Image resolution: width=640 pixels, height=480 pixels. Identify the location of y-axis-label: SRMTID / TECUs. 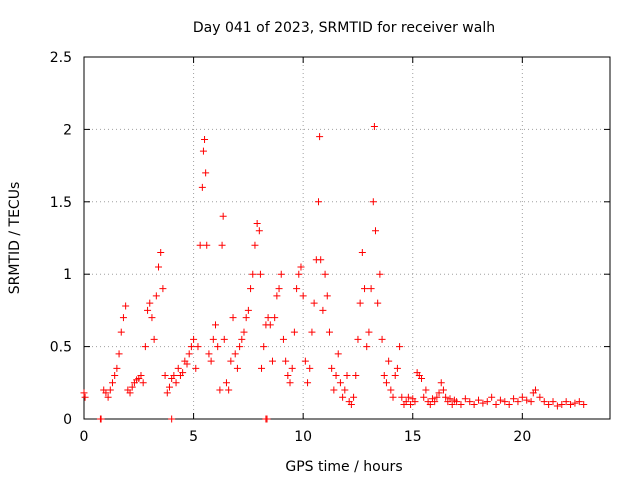
(15, 238).